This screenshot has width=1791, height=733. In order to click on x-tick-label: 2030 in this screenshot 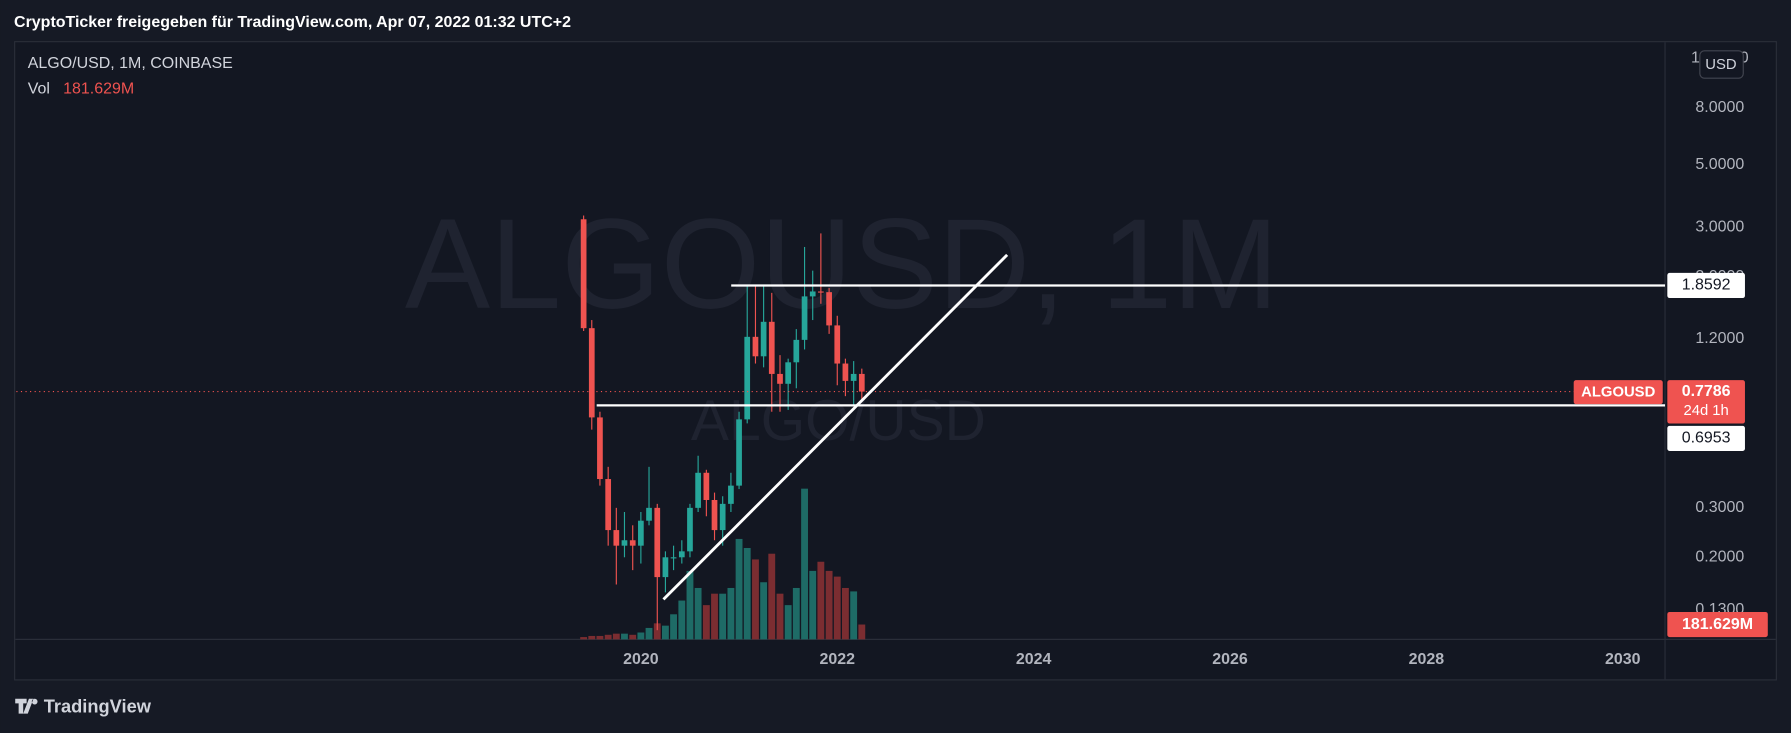, I will do `click(1623, 659)`.